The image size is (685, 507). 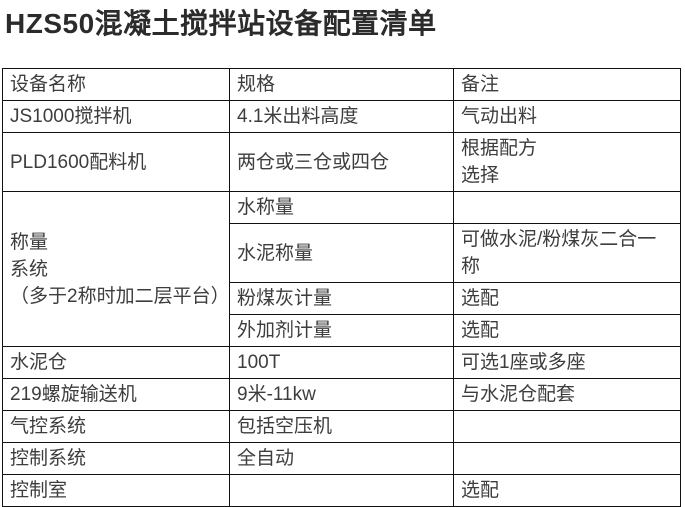 I want to click on table-row: JS1000搅拌机 4.1米出料高度 气动出料, so click(x=341, y=116).